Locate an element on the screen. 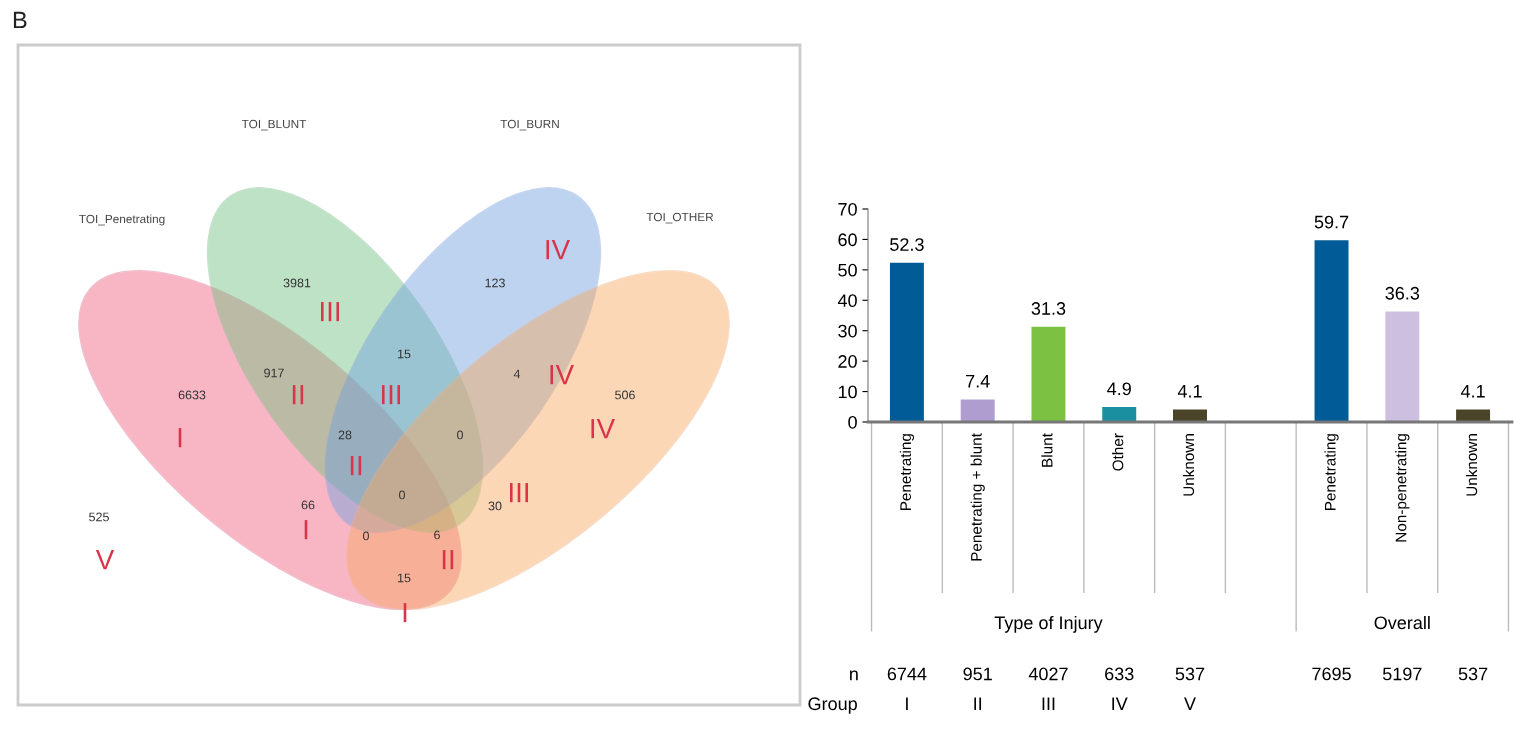 The width and height of the screenshot is (1514, 729). x-tick-label: Penetrating + blunt is located at coordinates (977, 497).